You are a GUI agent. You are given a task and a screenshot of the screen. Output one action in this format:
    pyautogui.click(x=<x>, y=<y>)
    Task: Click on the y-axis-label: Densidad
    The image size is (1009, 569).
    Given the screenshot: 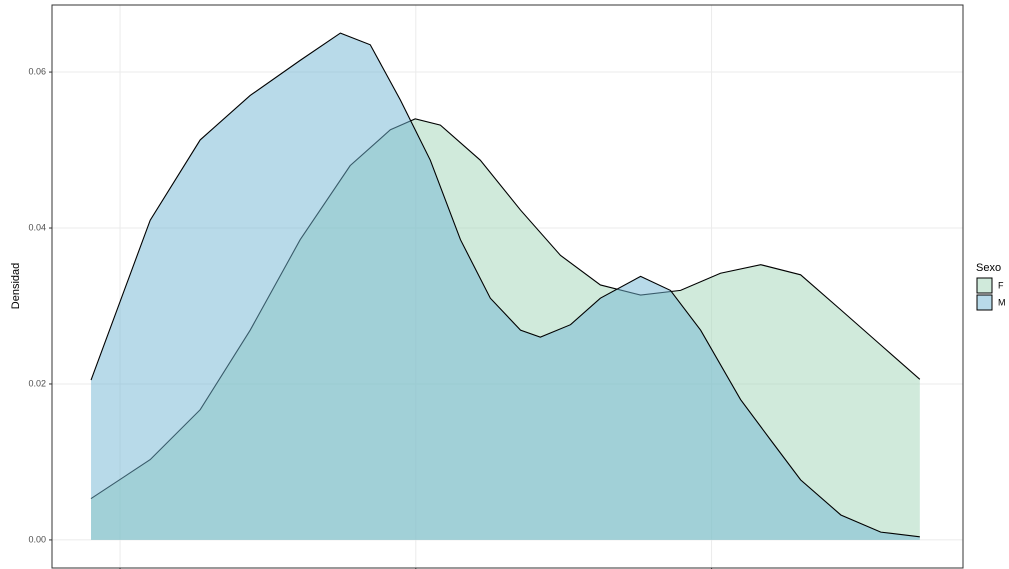 What is the action you would take?
    pyautogui.click(x=16, y=286)
    